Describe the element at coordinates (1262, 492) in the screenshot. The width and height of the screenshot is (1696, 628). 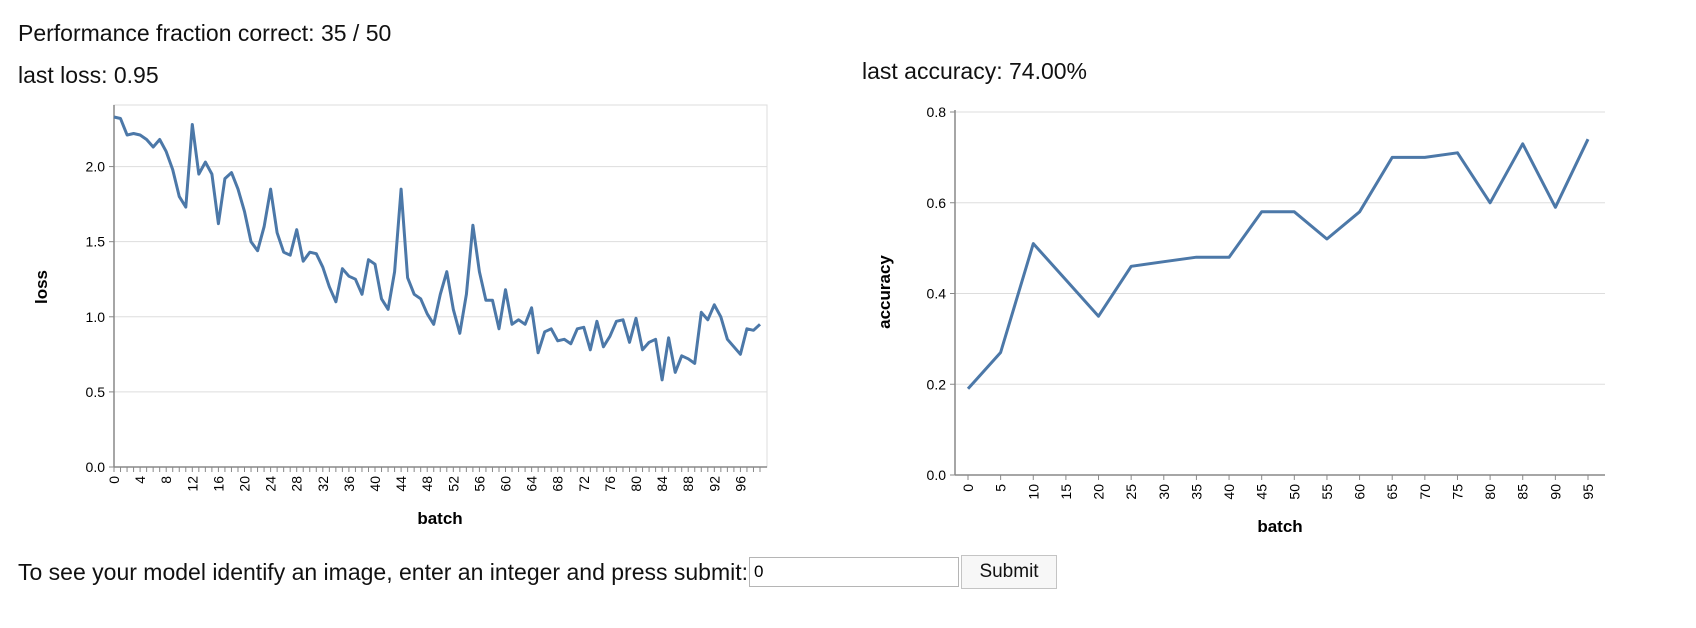
I see `accuracy-x-tick-label: 45` at that location.